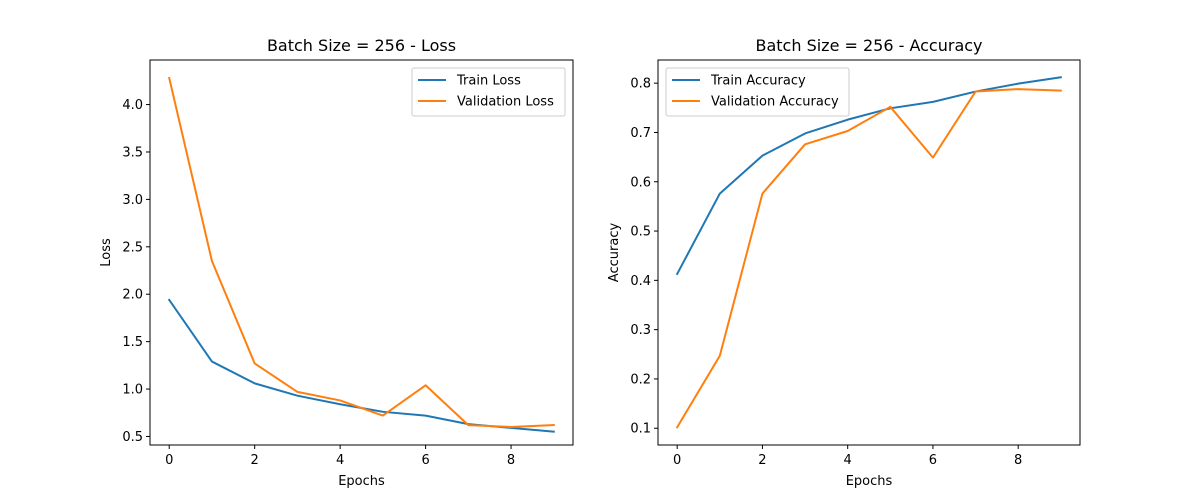 This screenshot has height=504, width=1200. Describe the element at coordinates (640, 429) in the screenshot. I see `accuracy-y-tick-label: 0.1` at that location.